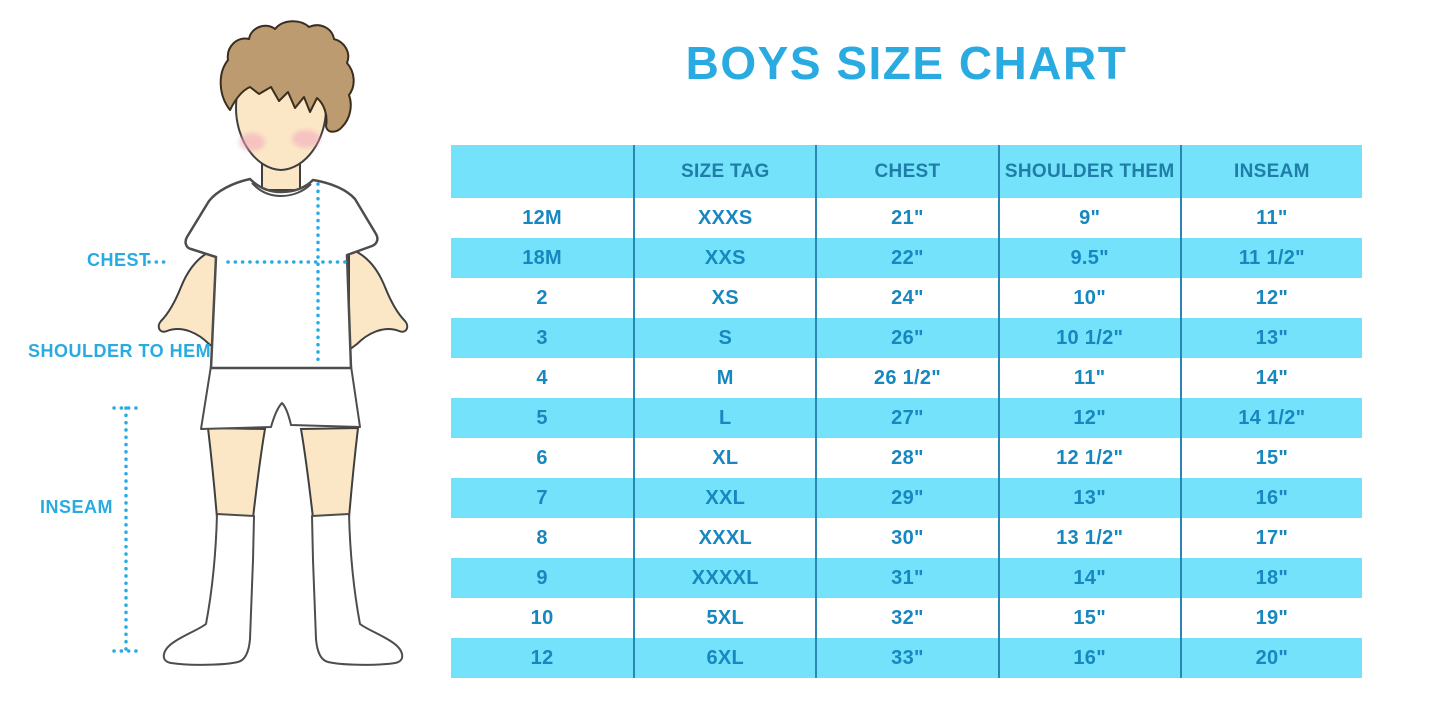 Image resolution: width=1445 pixels, height=723 pixels. Describe the element at coordinates (1088, 538) in the screenshot. I see `cell-shoulder: 13 1/2"` at that location.